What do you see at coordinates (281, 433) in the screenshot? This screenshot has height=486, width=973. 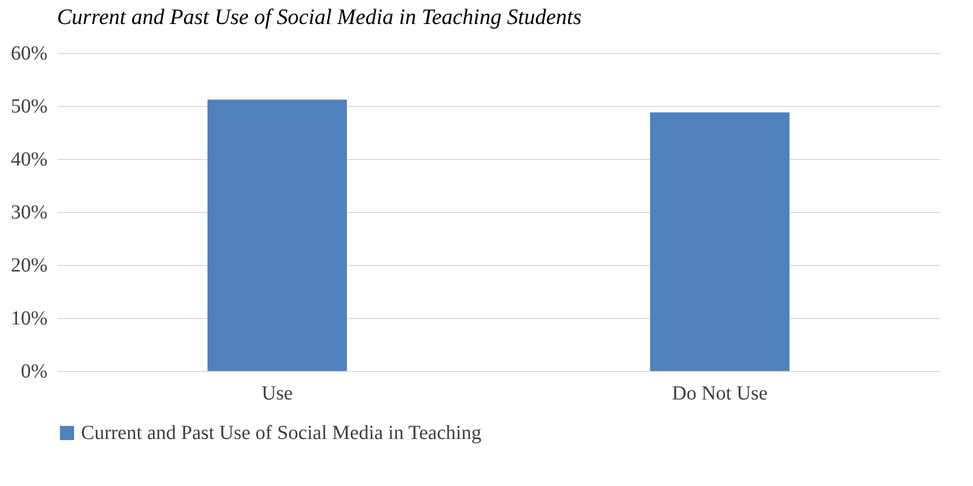 I see `legend-label: Current and Past Use of Social Media in Teaching` at bounding box center [281, 433].